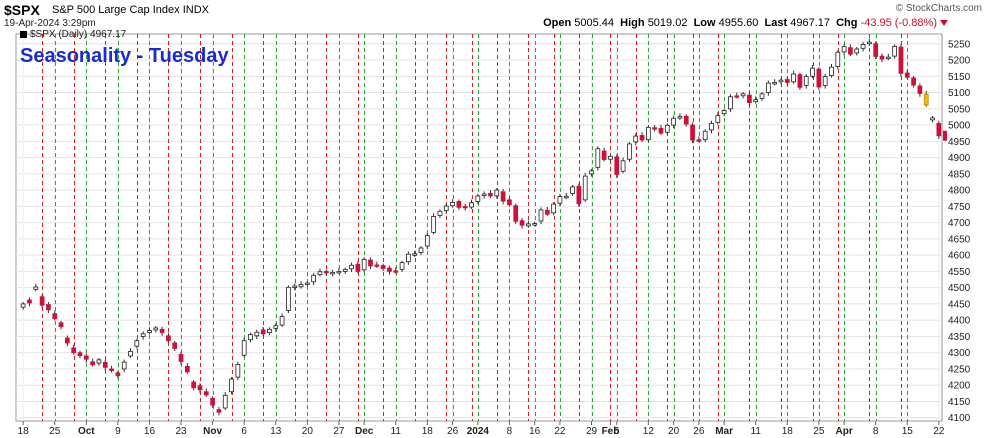 The image size is (990, 438). What do you see at coordinates (617, 431) in the screenshot?
I see `x-tick-label: 5` at bounding box center [617, 431].